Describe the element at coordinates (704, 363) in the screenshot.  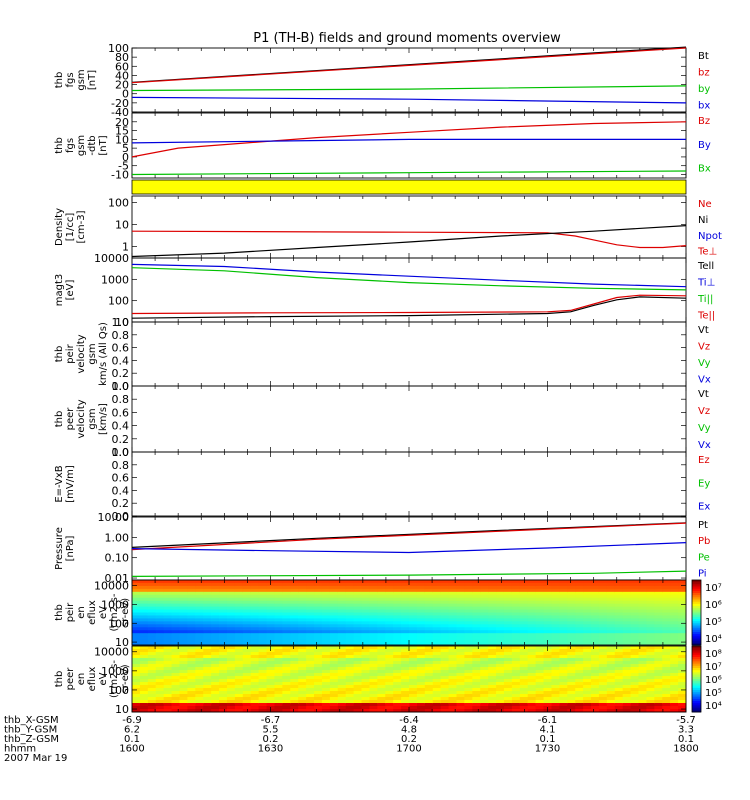
I see `legend-vy: Vy` at that location.